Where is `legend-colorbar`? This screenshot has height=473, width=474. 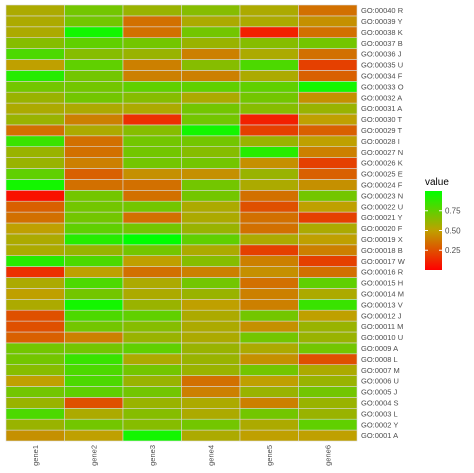
legend-colorbar is located at coordinates (433, 230).